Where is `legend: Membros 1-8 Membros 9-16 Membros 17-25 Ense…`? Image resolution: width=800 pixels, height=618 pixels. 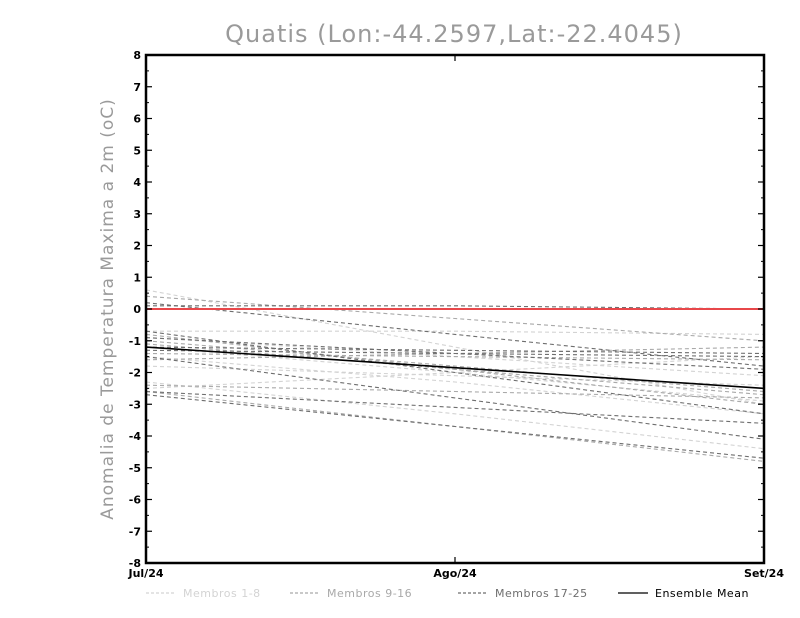 legend: Membros 1-8 Membros 9-16 Membros 17-25 Ense… is located at coordinates (447, 593).